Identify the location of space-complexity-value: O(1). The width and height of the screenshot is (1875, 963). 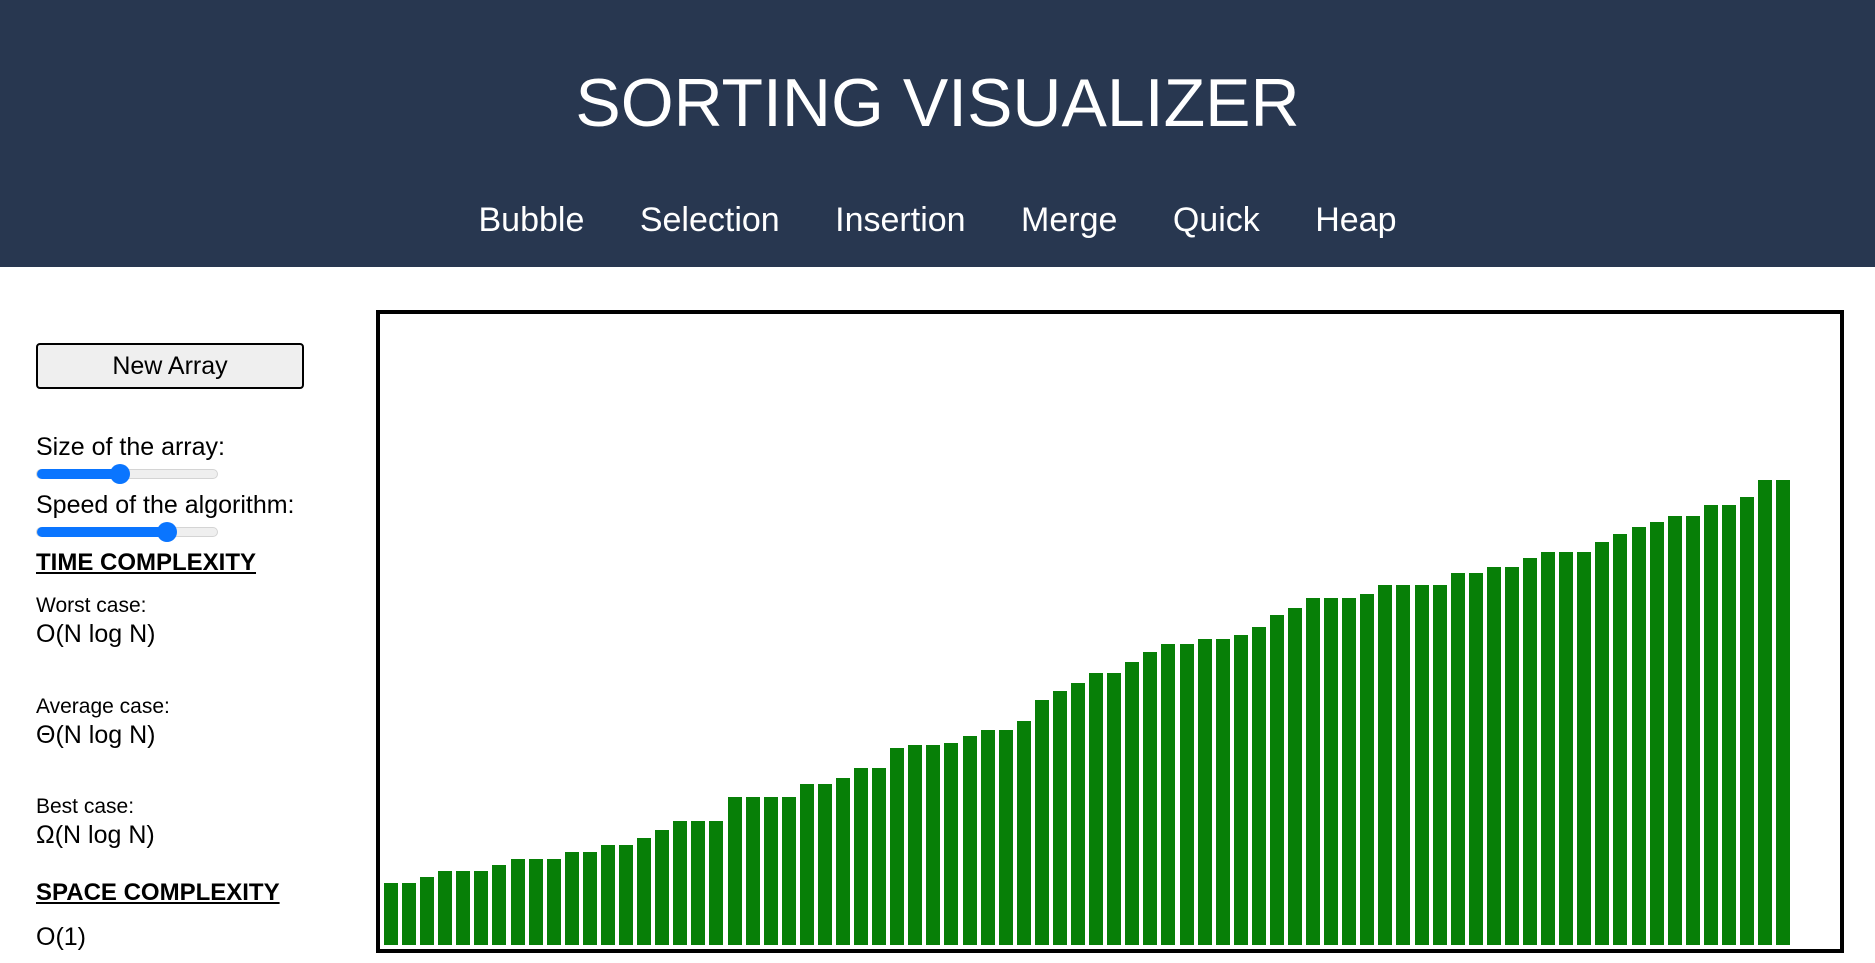
(61, 937).